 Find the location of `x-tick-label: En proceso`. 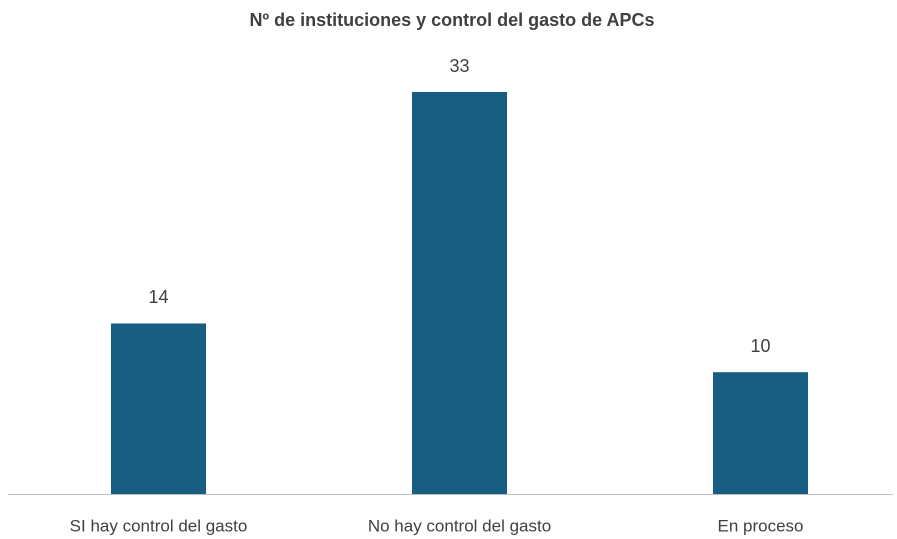

x-tick-label: En proceso is located at coordinates (761, 525).